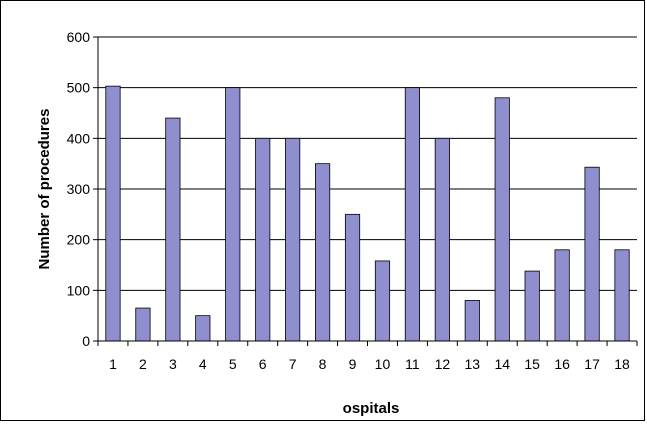 This screenshot has height=427, width=647. Describe the element at coordinates (79, 290) in the screenshot. I see `y-tick-label: 100` at that location.